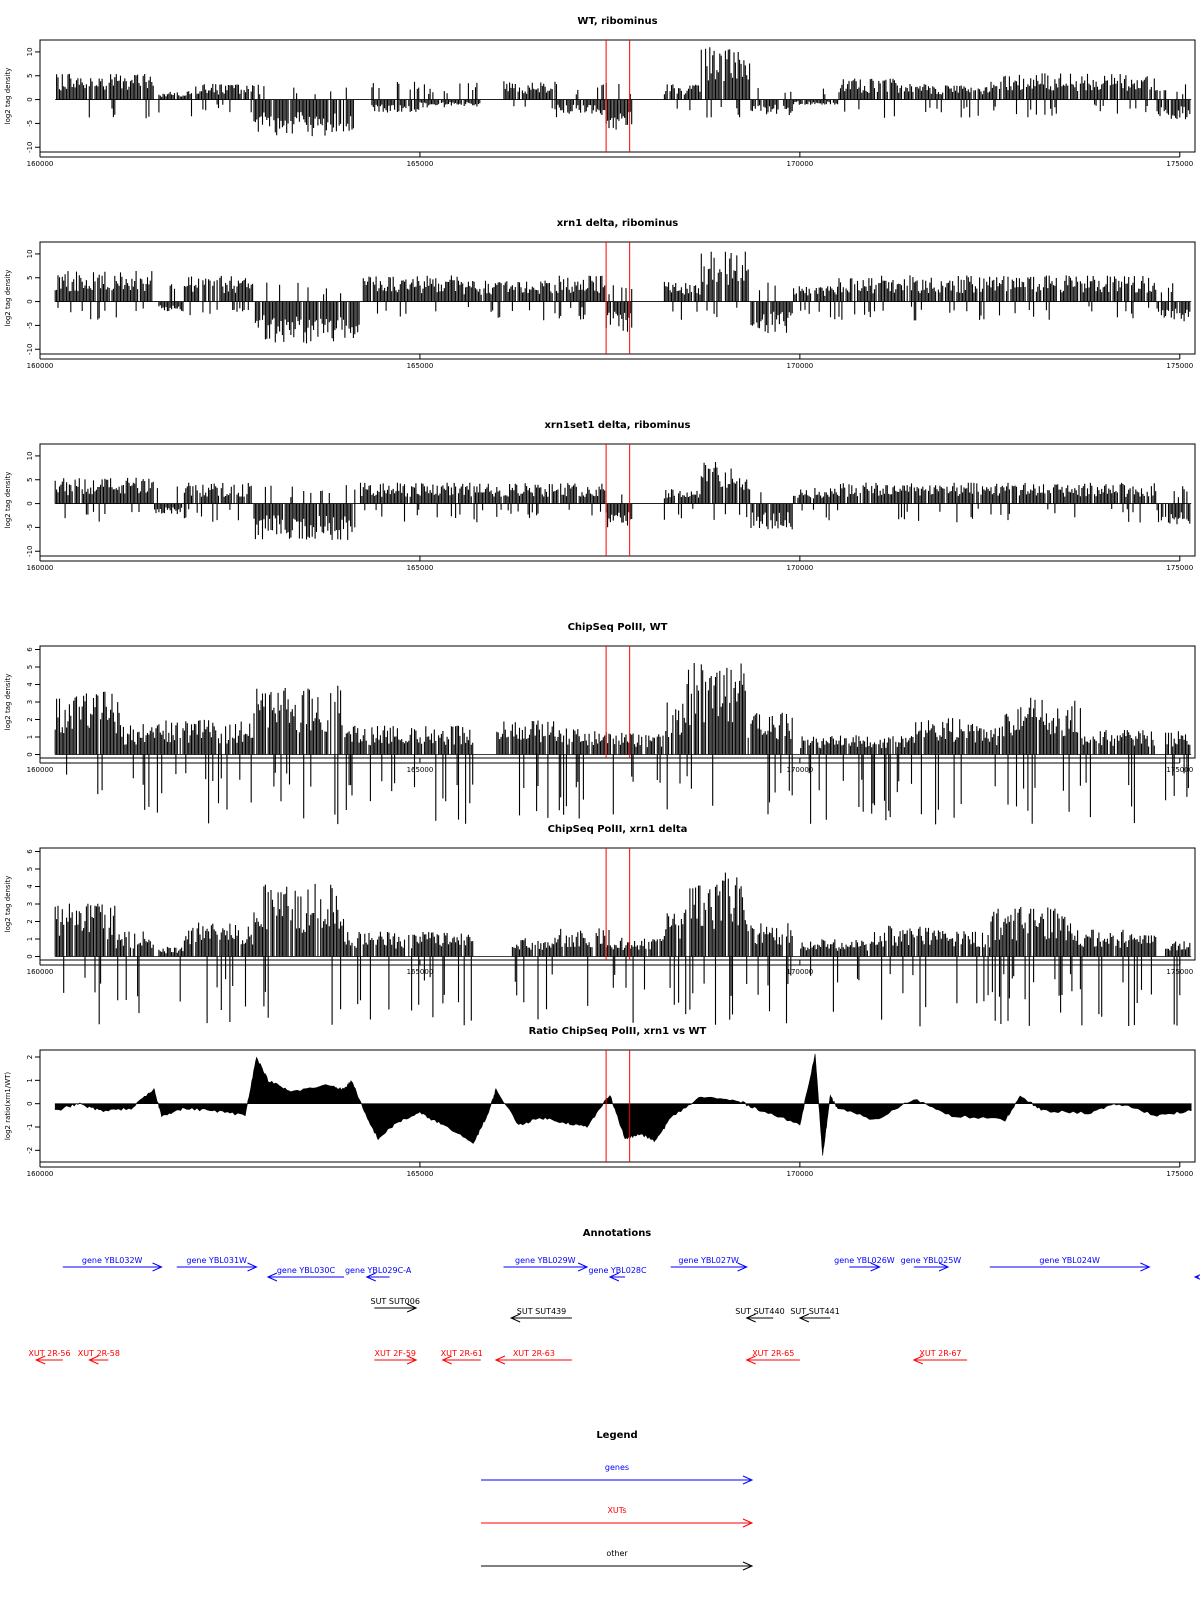 Image resolution: width=1200 pixels, height=1600 pixels. What do you see at coordinates (545, 1260) in the screenshot?
I see `annotation-label: gene YBL029W` at bounding box center [545, 1260].